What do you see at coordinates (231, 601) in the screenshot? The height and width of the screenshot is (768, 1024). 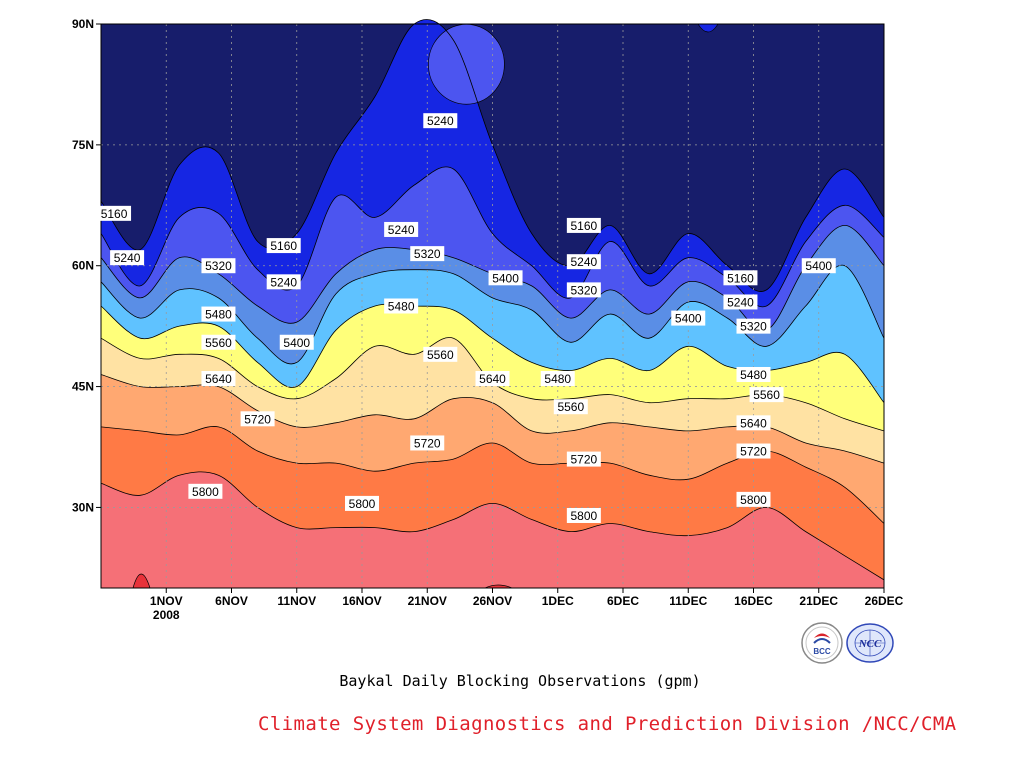 I see `x-tick-label: 6NOV` at bounding box center [231, 601].